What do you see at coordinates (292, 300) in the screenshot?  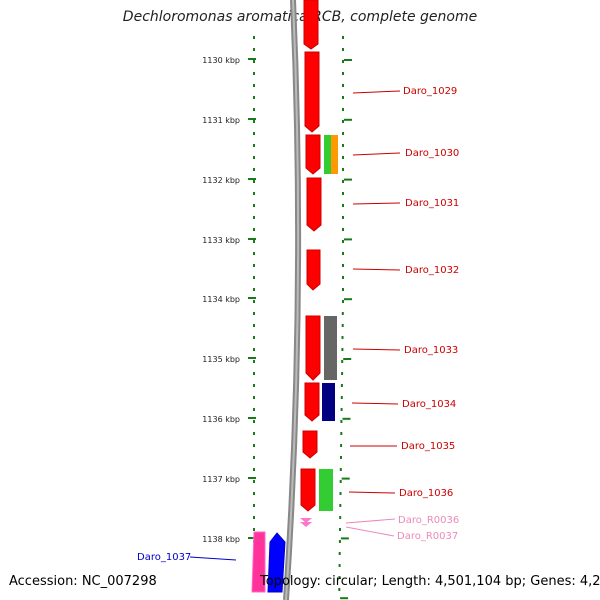 I see `backbone-highlight` at bounding box center [292, 300].